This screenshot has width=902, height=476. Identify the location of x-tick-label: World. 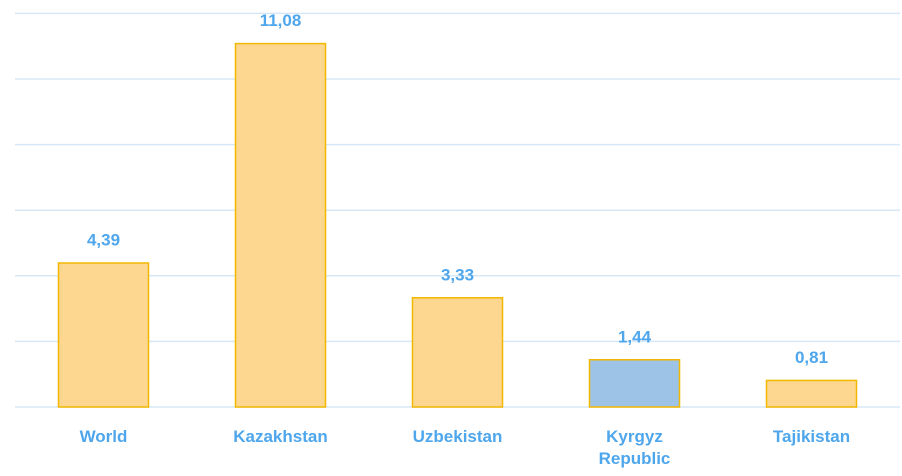
(104, 437).